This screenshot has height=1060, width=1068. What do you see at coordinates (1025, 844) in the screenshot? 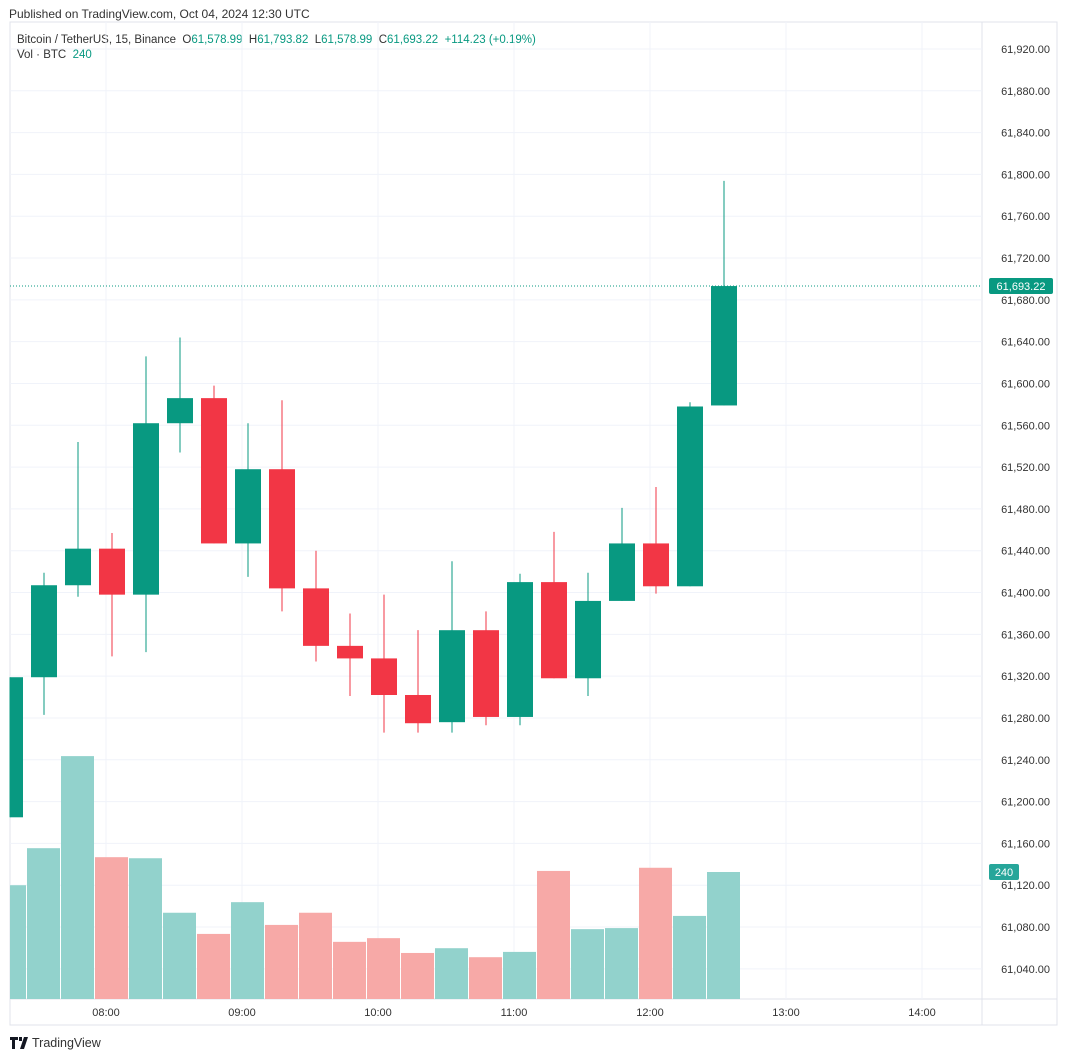
I see `y-tick-label: 61,160.00` at bounding box center [1025, 844].